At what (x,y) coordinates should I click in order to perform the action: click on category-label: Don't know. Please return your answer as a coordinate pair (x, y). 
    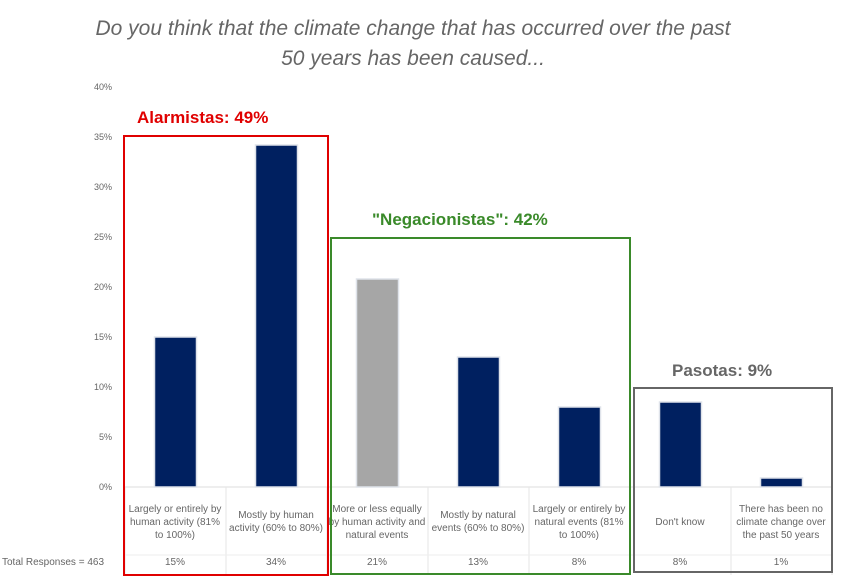
    Looking at the image, I should click on (680, 522).